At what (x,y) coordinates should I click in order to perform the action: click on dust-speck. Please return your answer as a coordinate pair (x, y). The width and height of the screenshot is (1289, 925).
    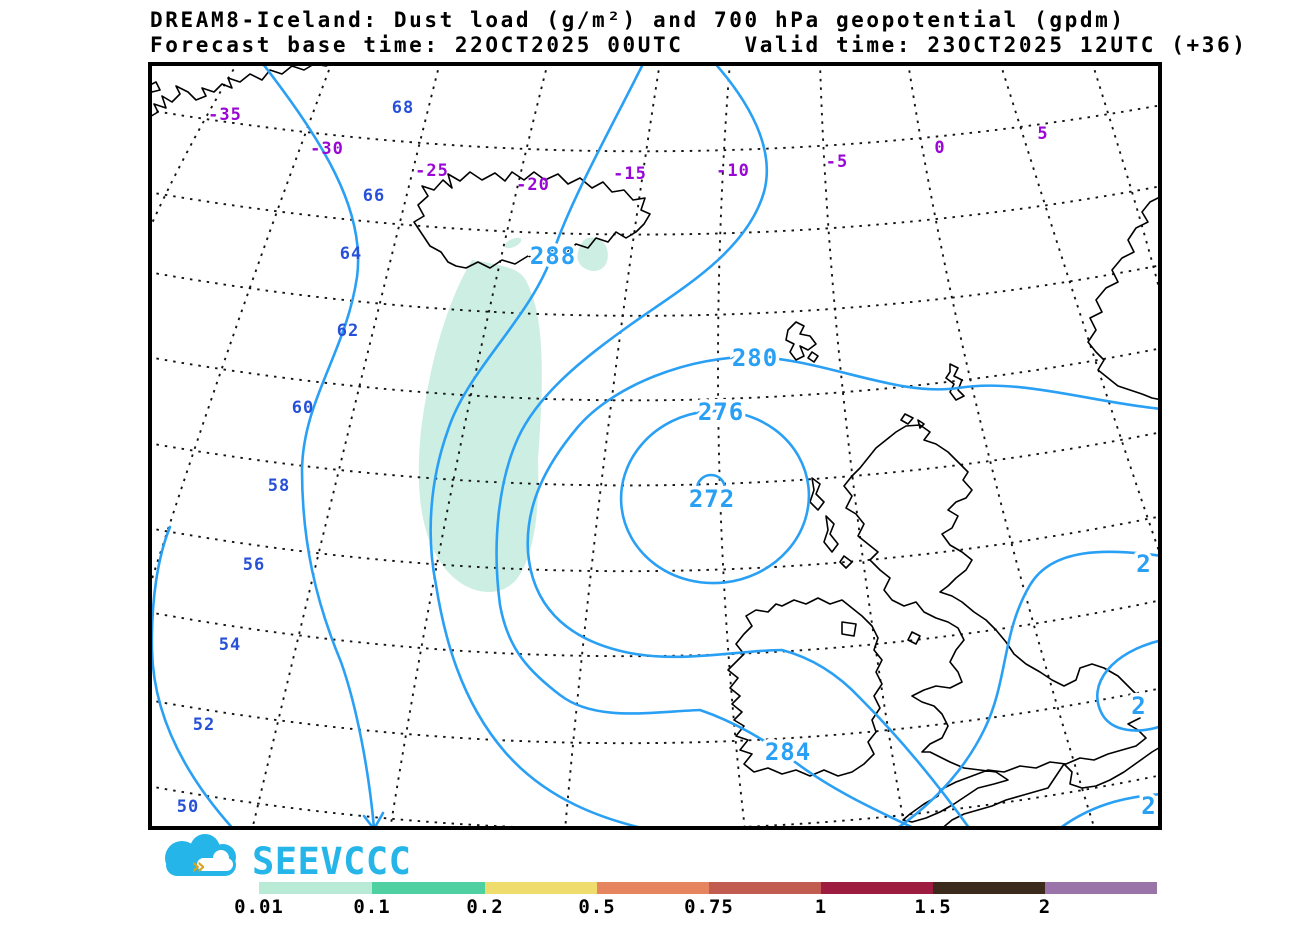
    Looking at the image, I should click on (513, 243).